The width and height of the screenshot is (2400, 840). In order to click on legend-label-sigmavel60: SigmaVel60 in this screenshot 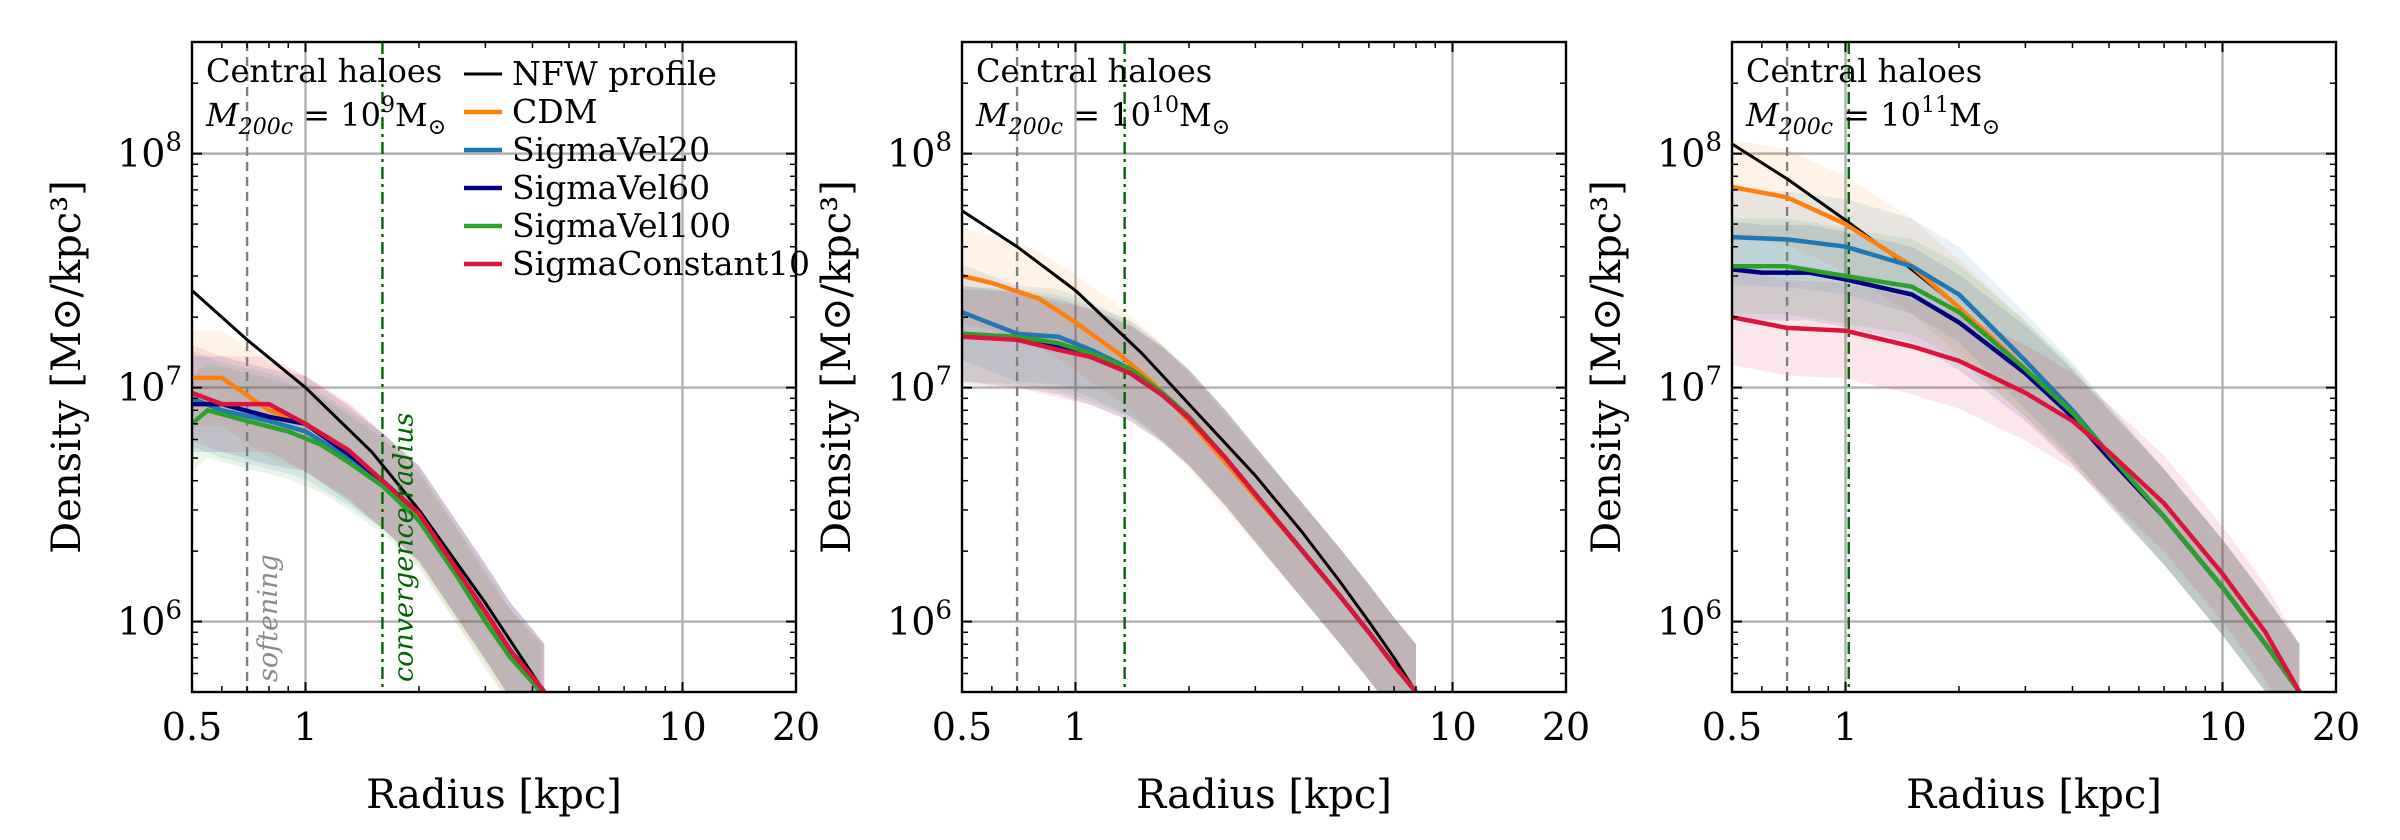, I will do `click(611, 187)`.